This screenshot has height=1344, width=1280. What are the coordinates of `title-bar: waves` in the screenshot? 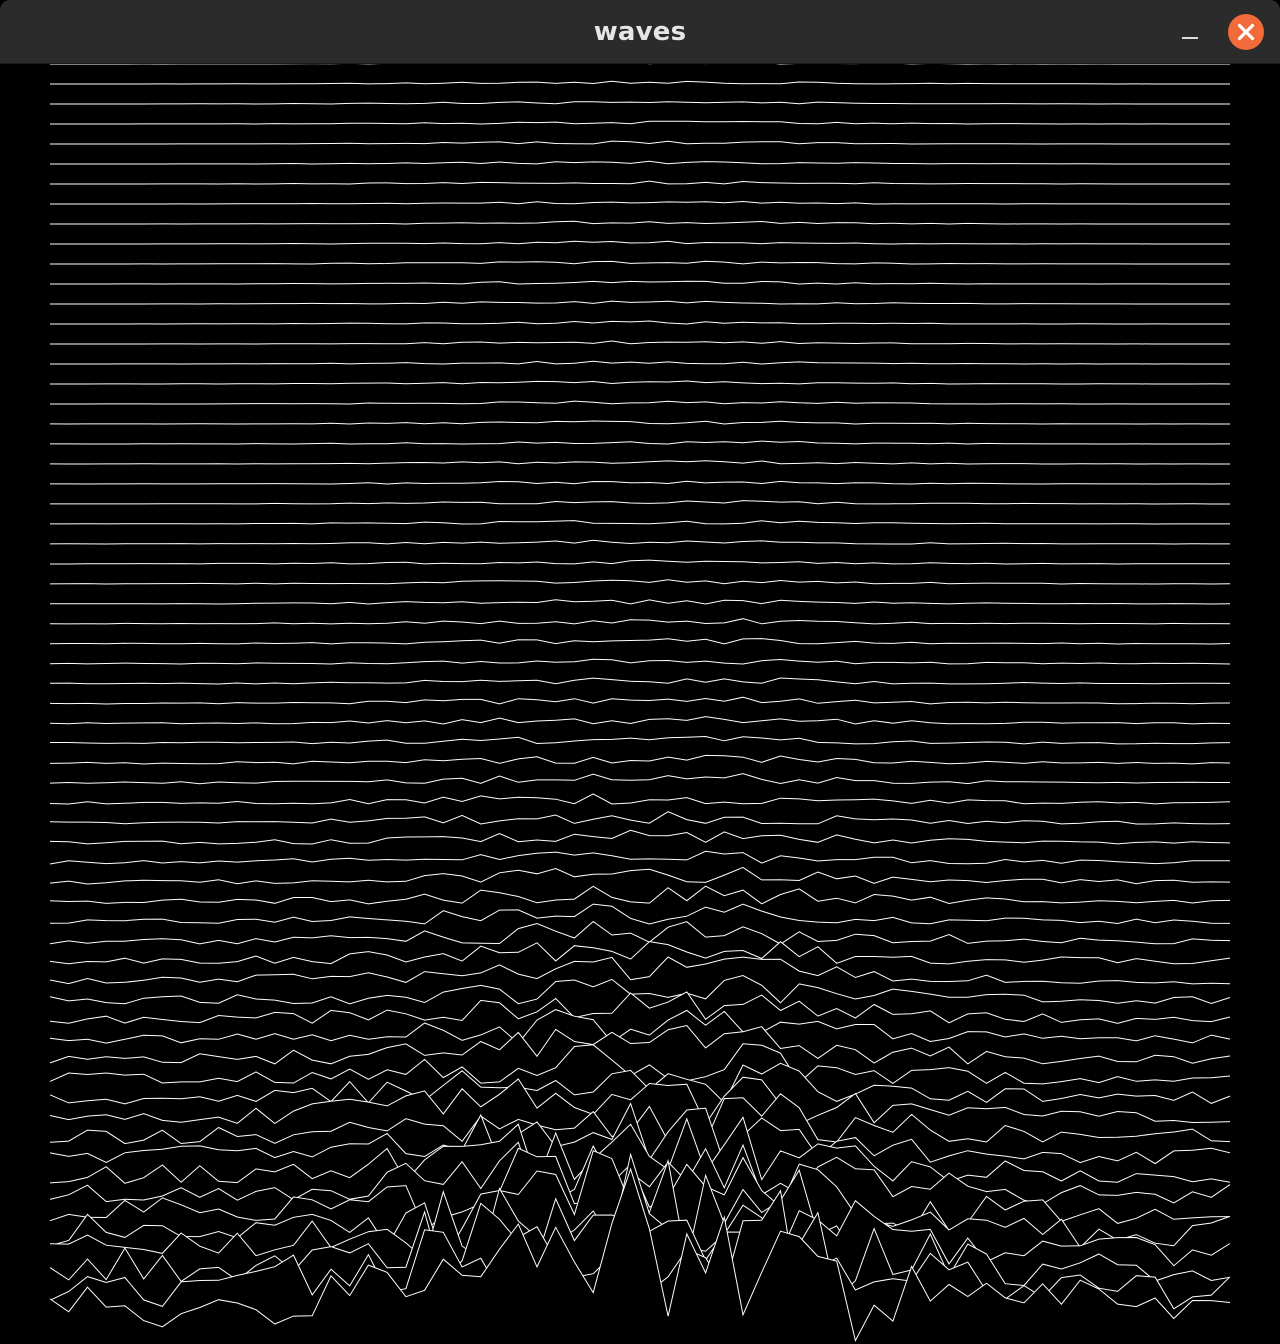 It's located at (640, 32).